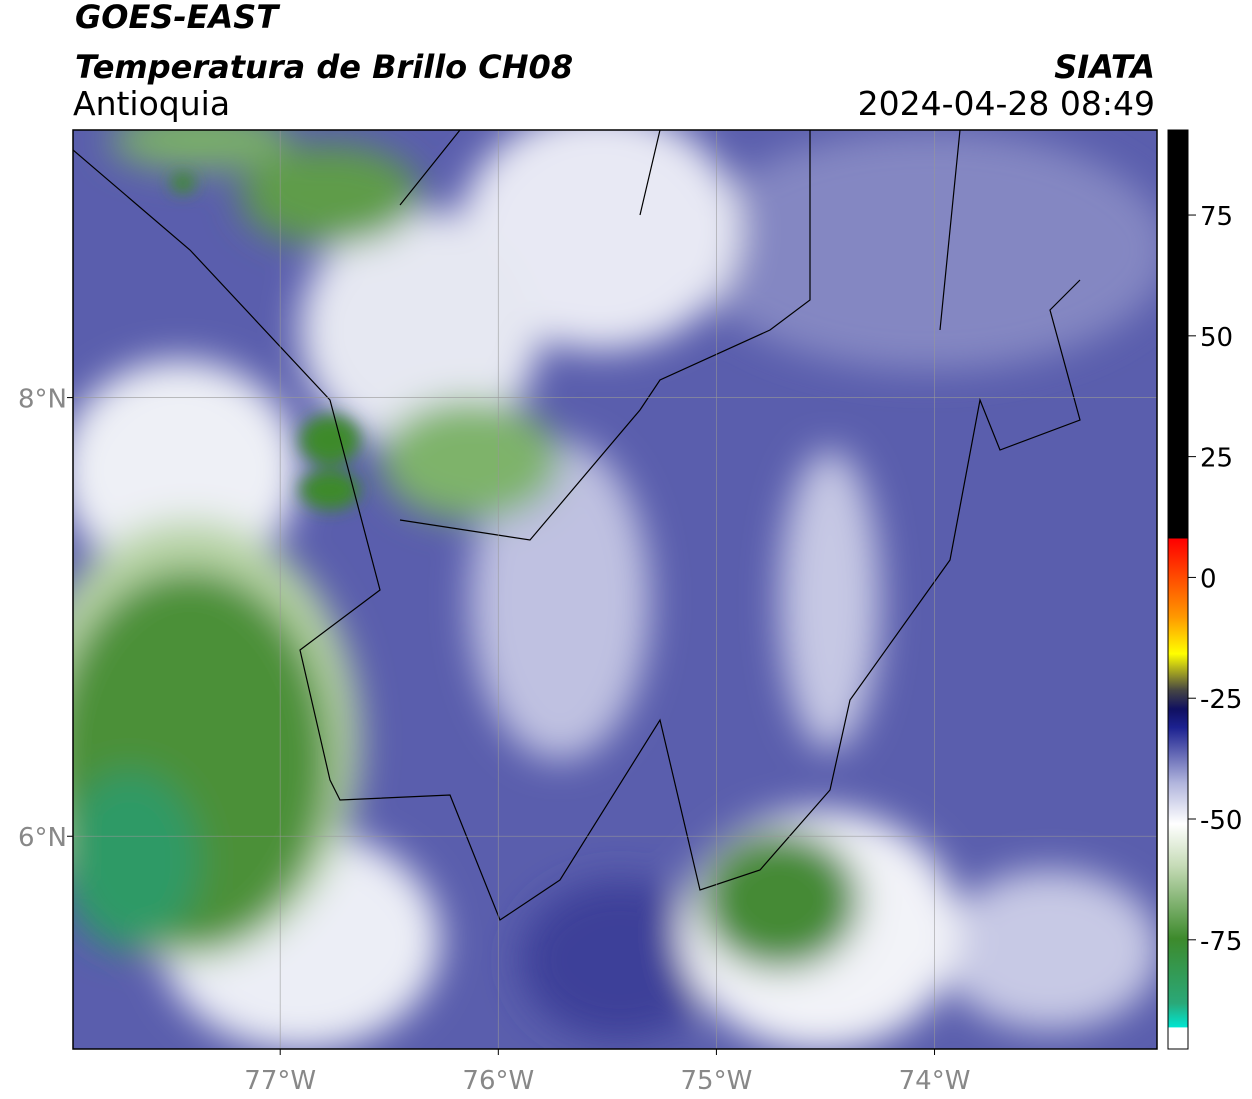  What do you see at coordinates (42, 400) in the screenshot?
I see `y-tick-label: 8°N` at bounding box center [42, 400].